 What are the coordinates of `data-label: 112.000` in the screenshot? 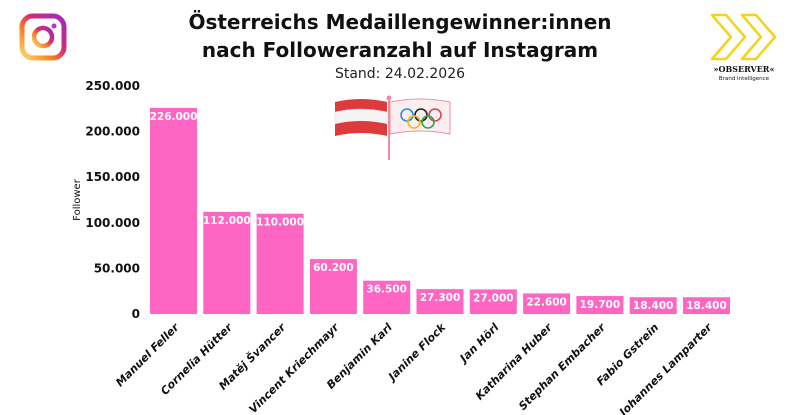 It's located at (227, 221).